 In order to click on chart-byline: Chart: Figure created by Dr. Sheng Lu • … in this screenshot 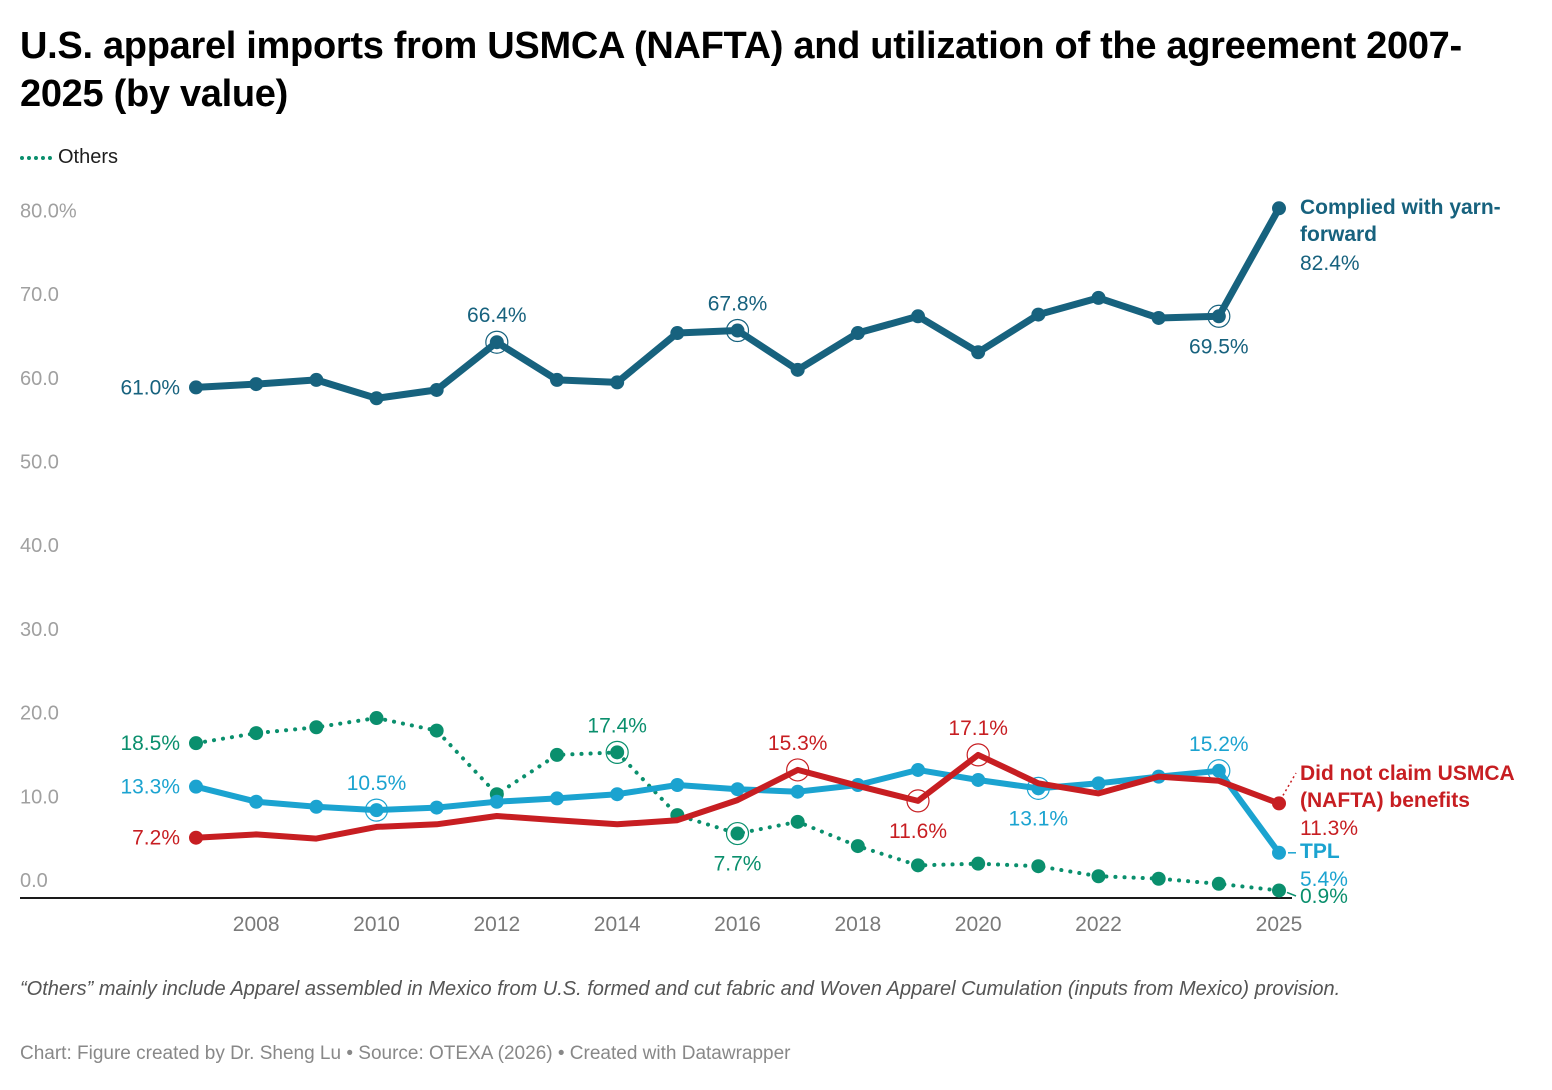, I will do `click(405, 1053)`.